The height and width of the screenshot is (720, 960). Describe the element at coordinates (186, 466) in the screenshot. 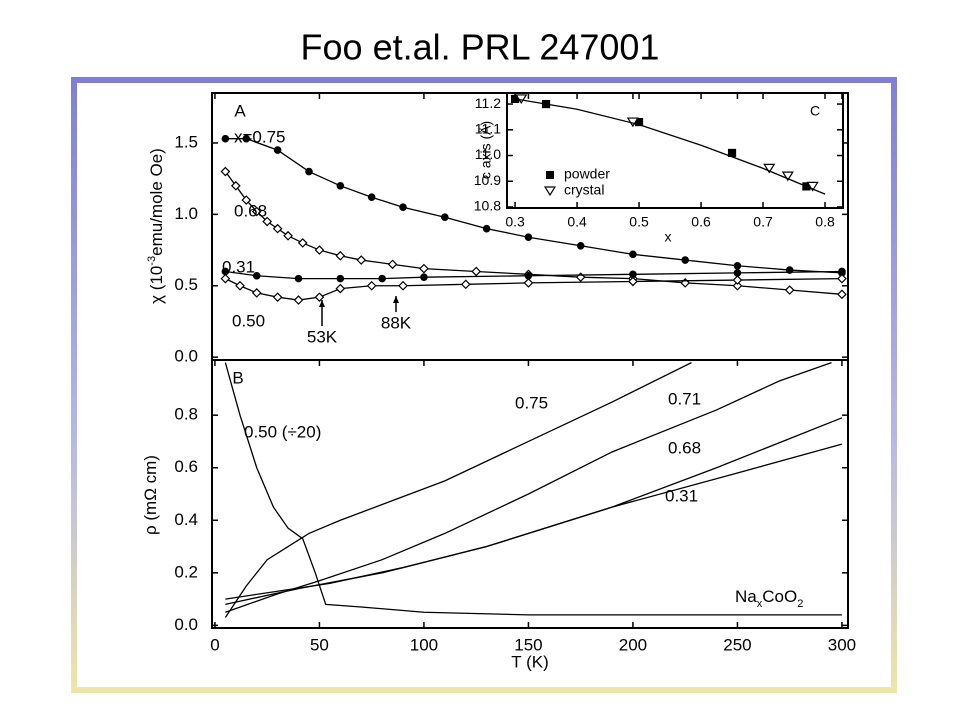

I see `y-tick-label: 0.6` at that location.